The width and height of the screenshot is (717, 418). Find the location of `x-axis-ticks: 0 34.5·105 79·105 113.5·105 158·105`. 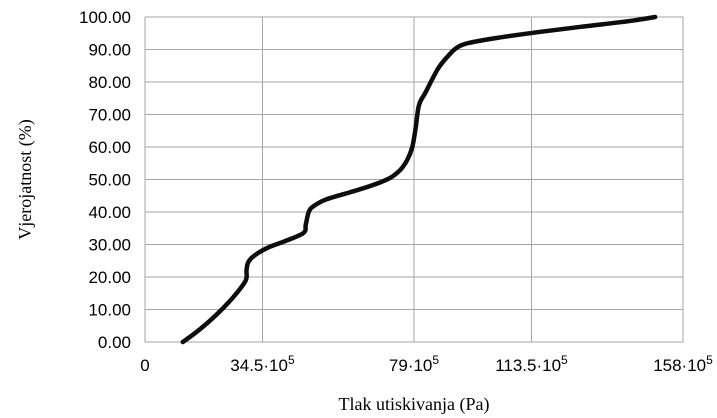

x-axis-ticks: 0 34.5·105 79·105 113.5·105 158·105 is located at coordinates (426, 364).